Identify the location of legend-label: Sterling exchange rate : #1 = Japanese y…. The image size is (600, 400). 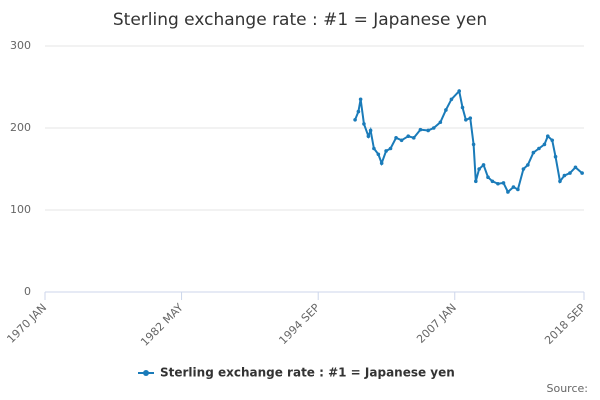
(307, 373).